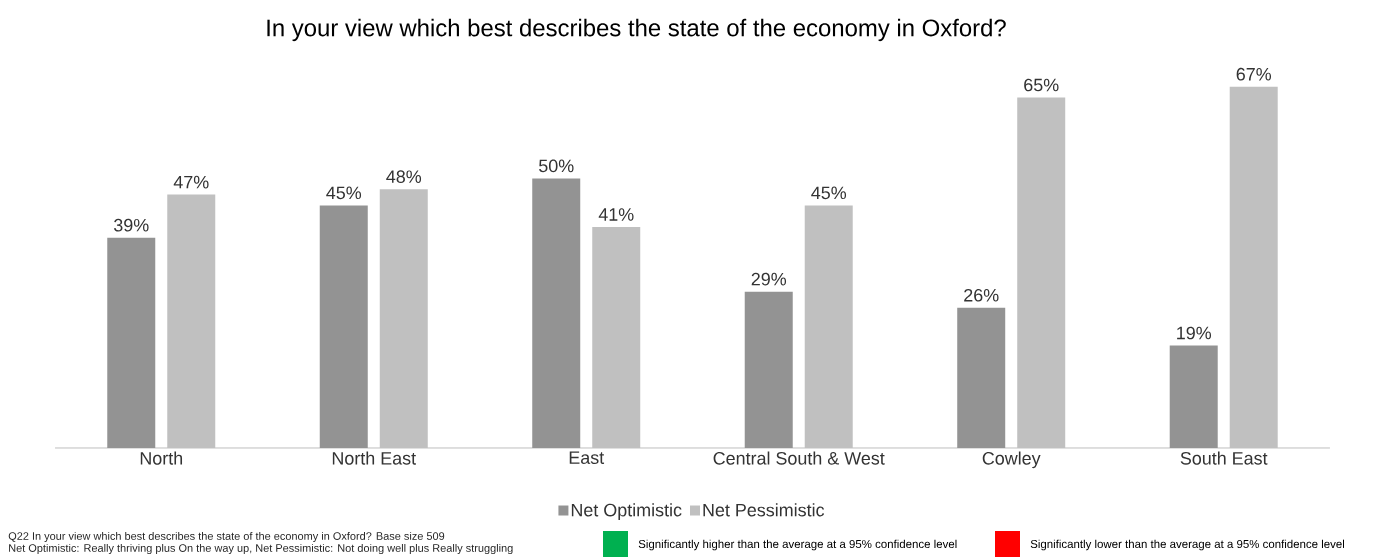  I want to click on text: Net Optimistic: Really thriving plus On the way up, Net Pessimistic: Not doing well plus Really struggling, so click(261, 549).